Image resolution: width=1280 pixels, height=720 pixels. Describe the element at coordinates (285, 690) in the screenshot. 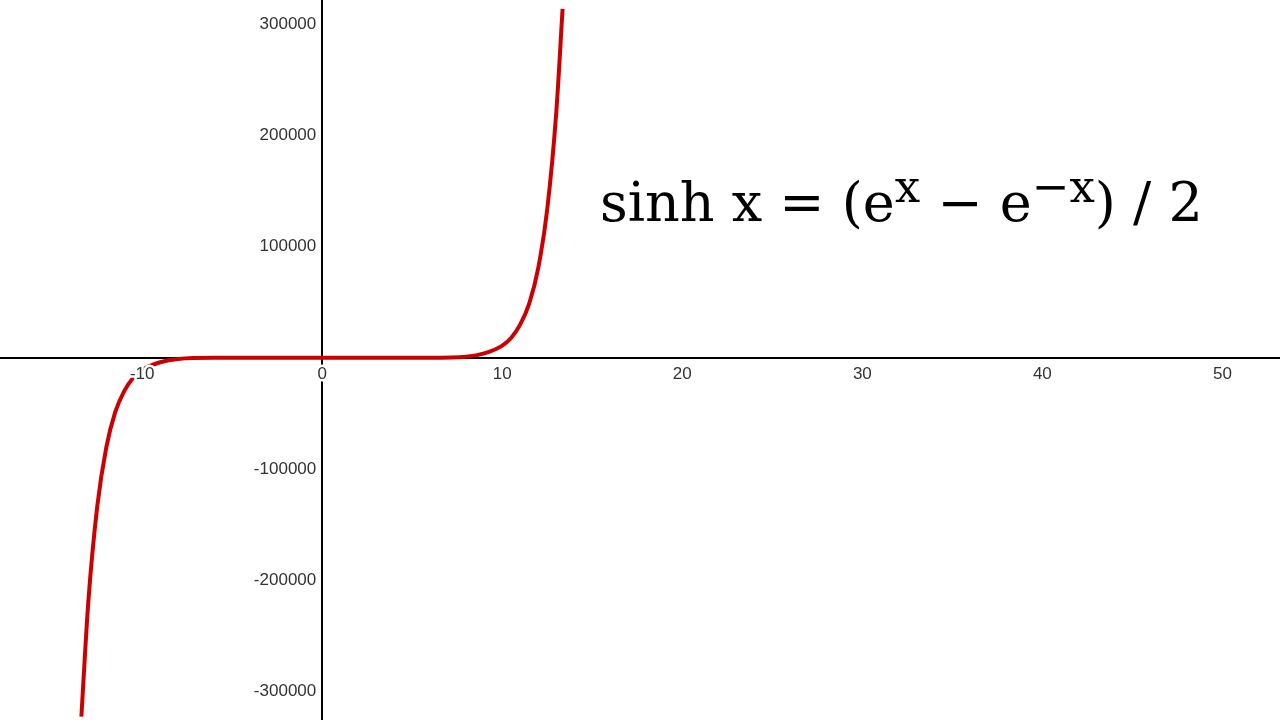

I see `y-tick-label: -300000` at that location.